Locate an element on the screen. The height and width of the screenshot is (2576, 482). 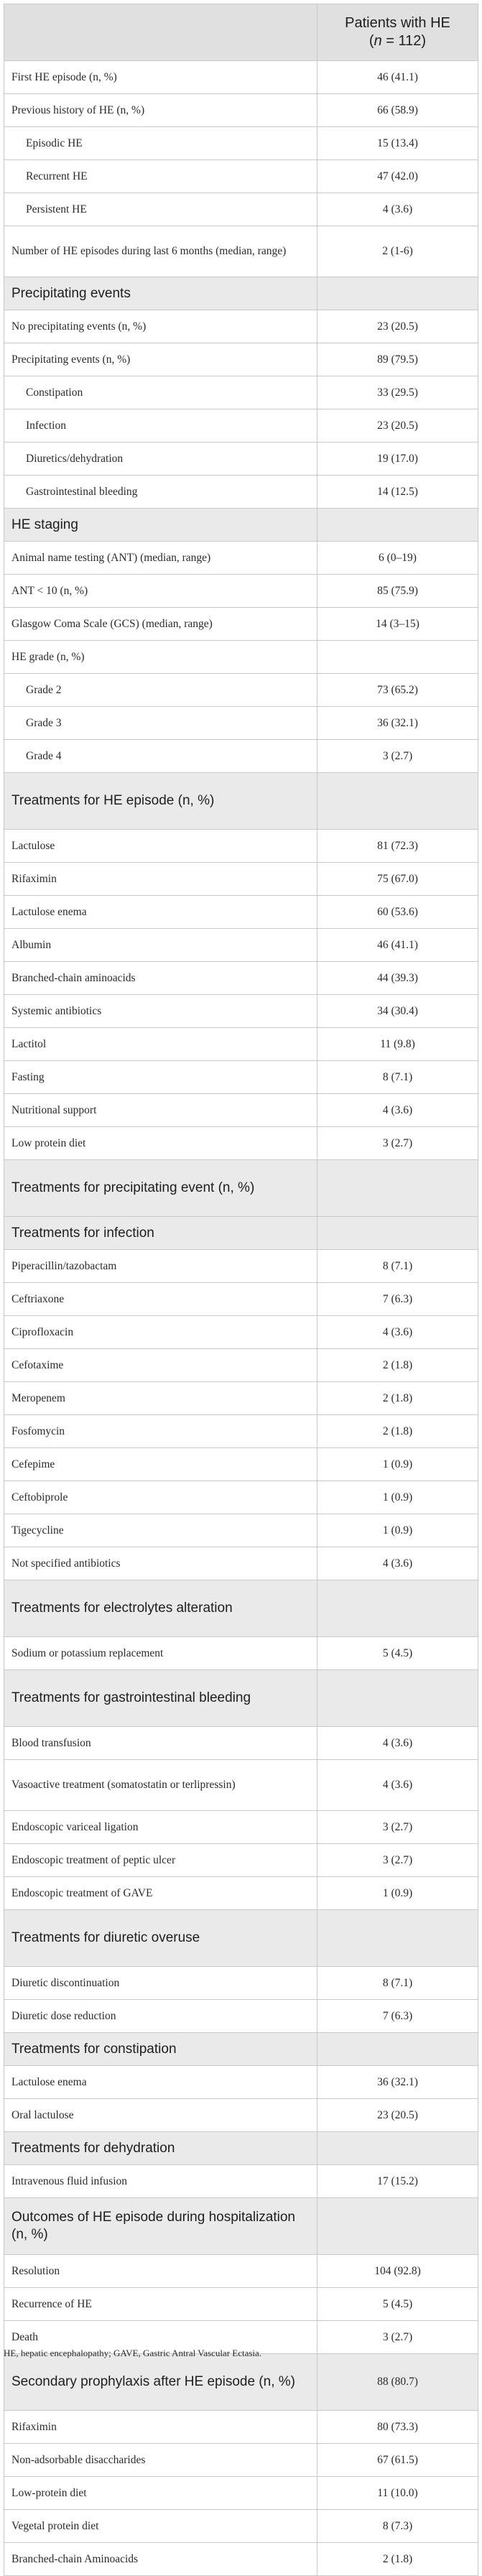
row-label: Grade 4 is located at coordinates (161, 756).